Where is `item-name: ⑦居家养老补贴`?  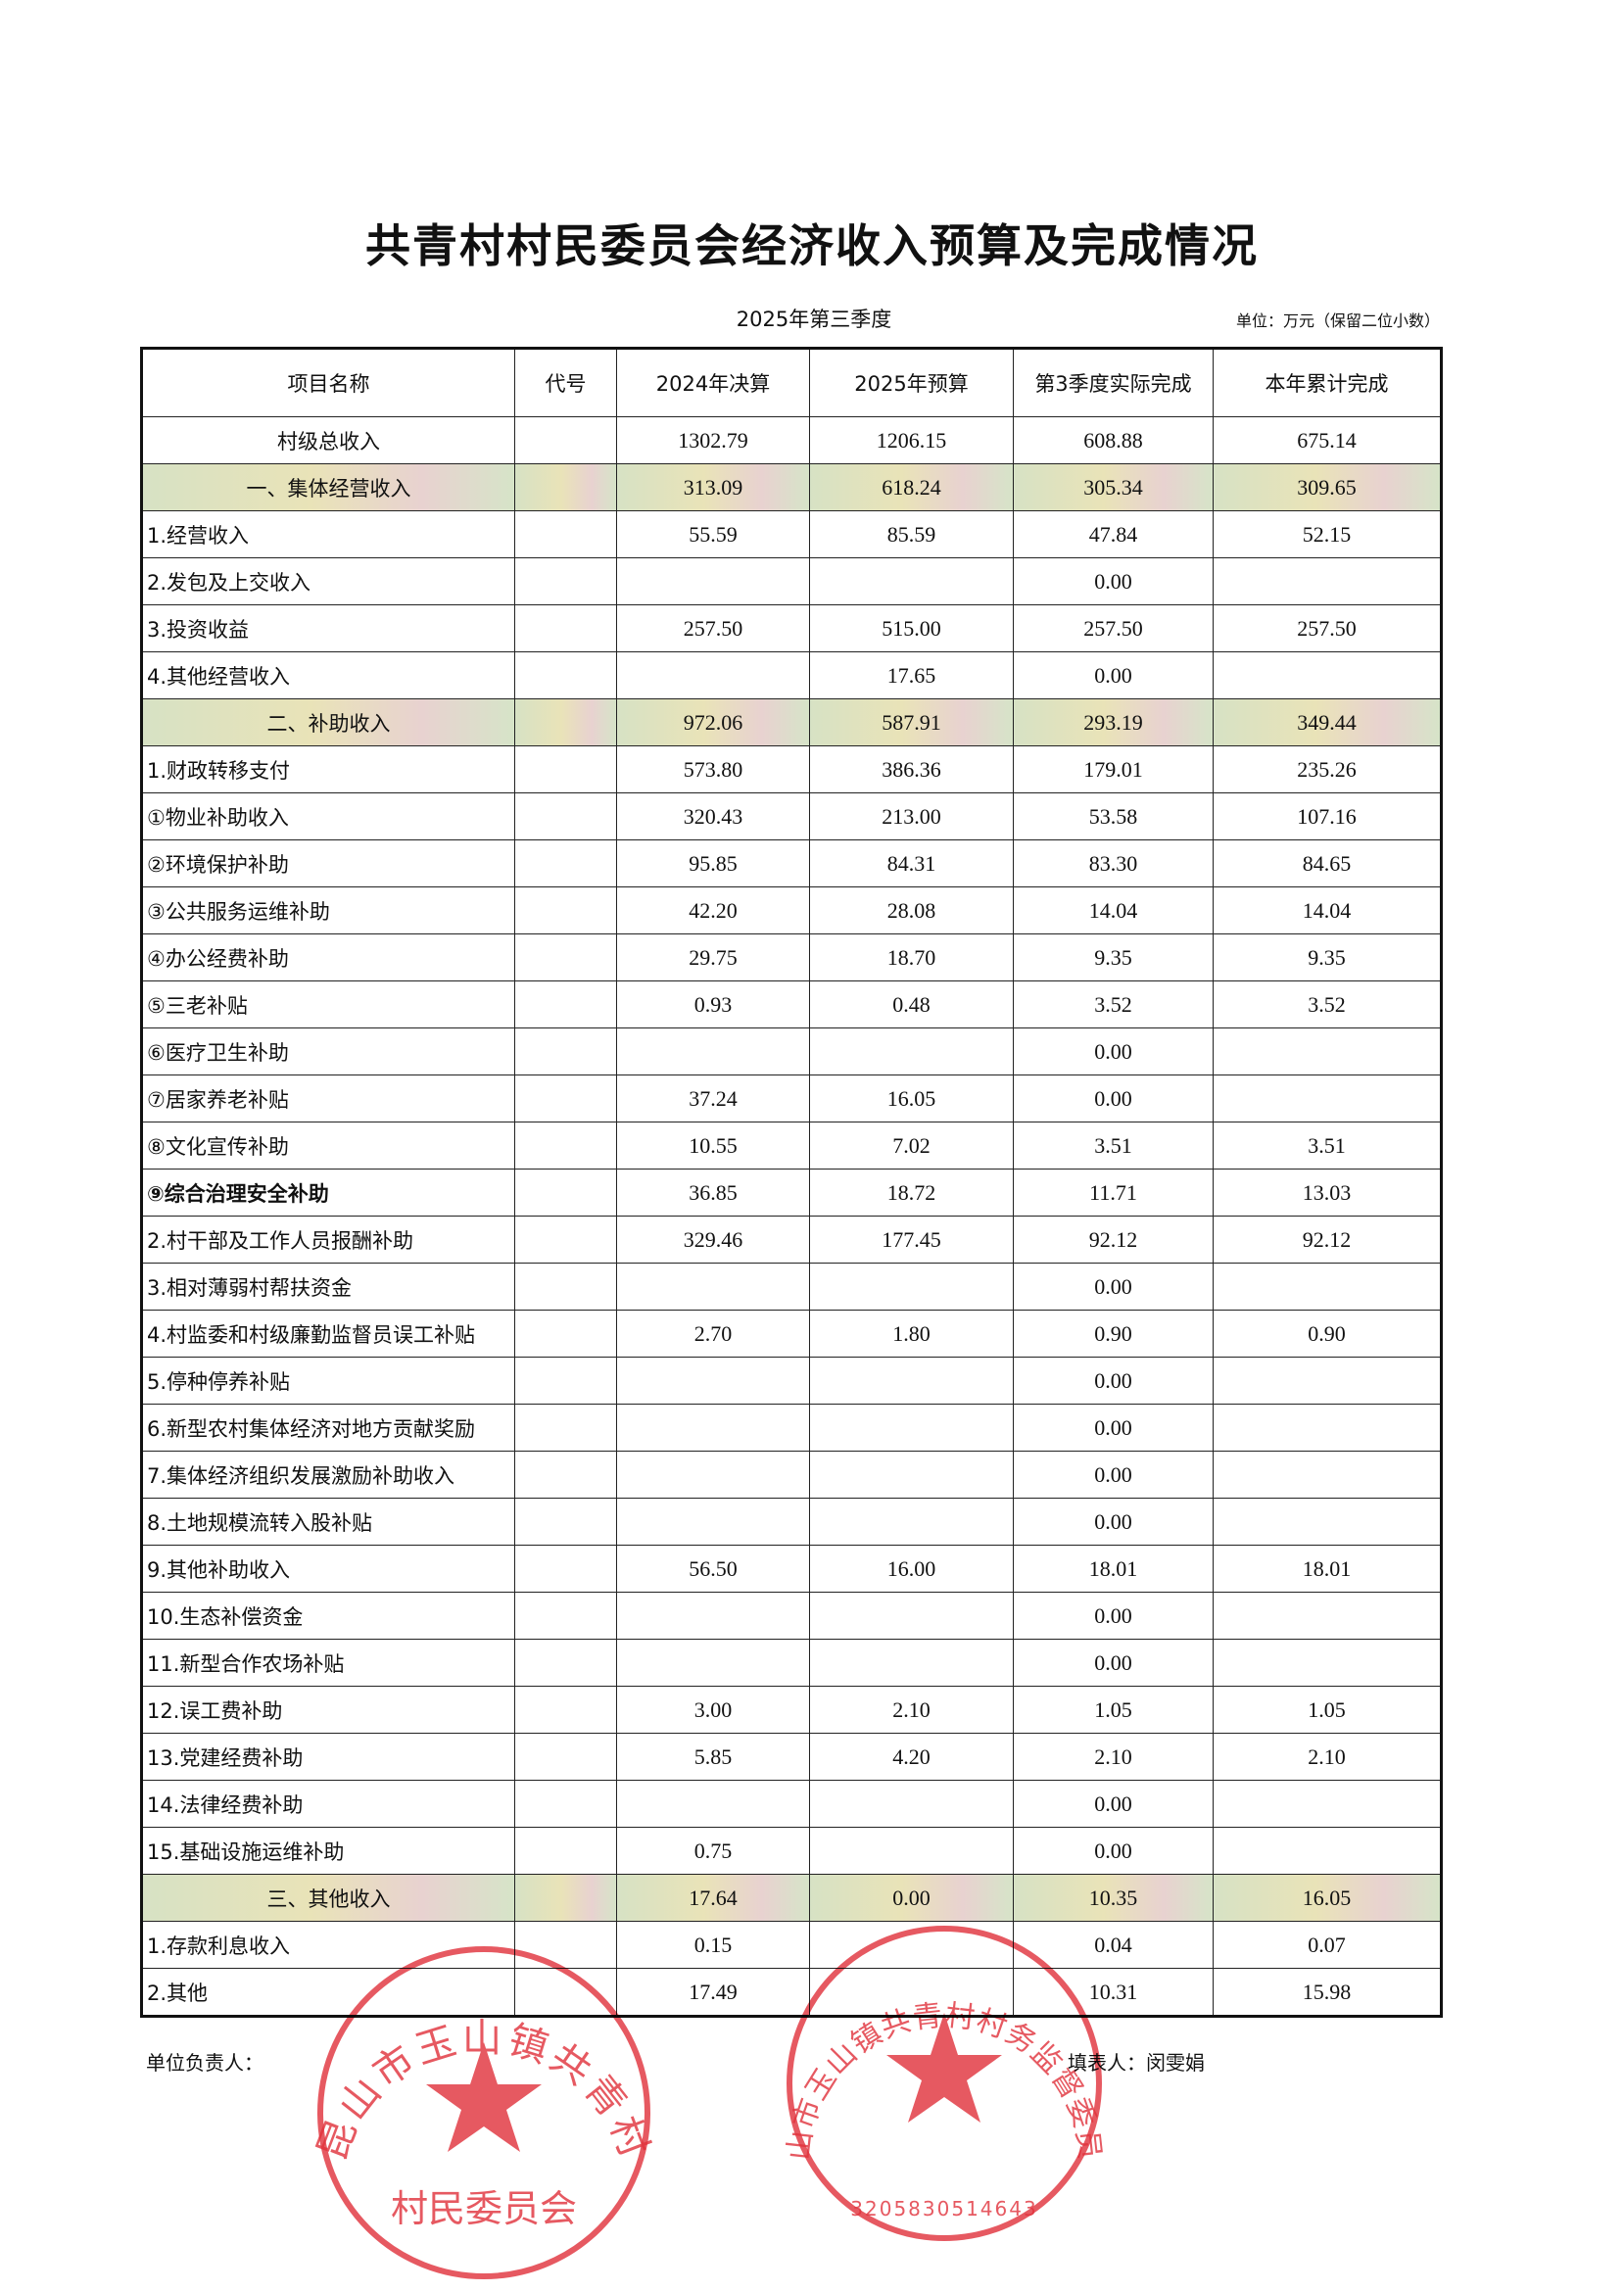
item-name: ⑦居家养老补贴 is located at coordinates (328, 1098).